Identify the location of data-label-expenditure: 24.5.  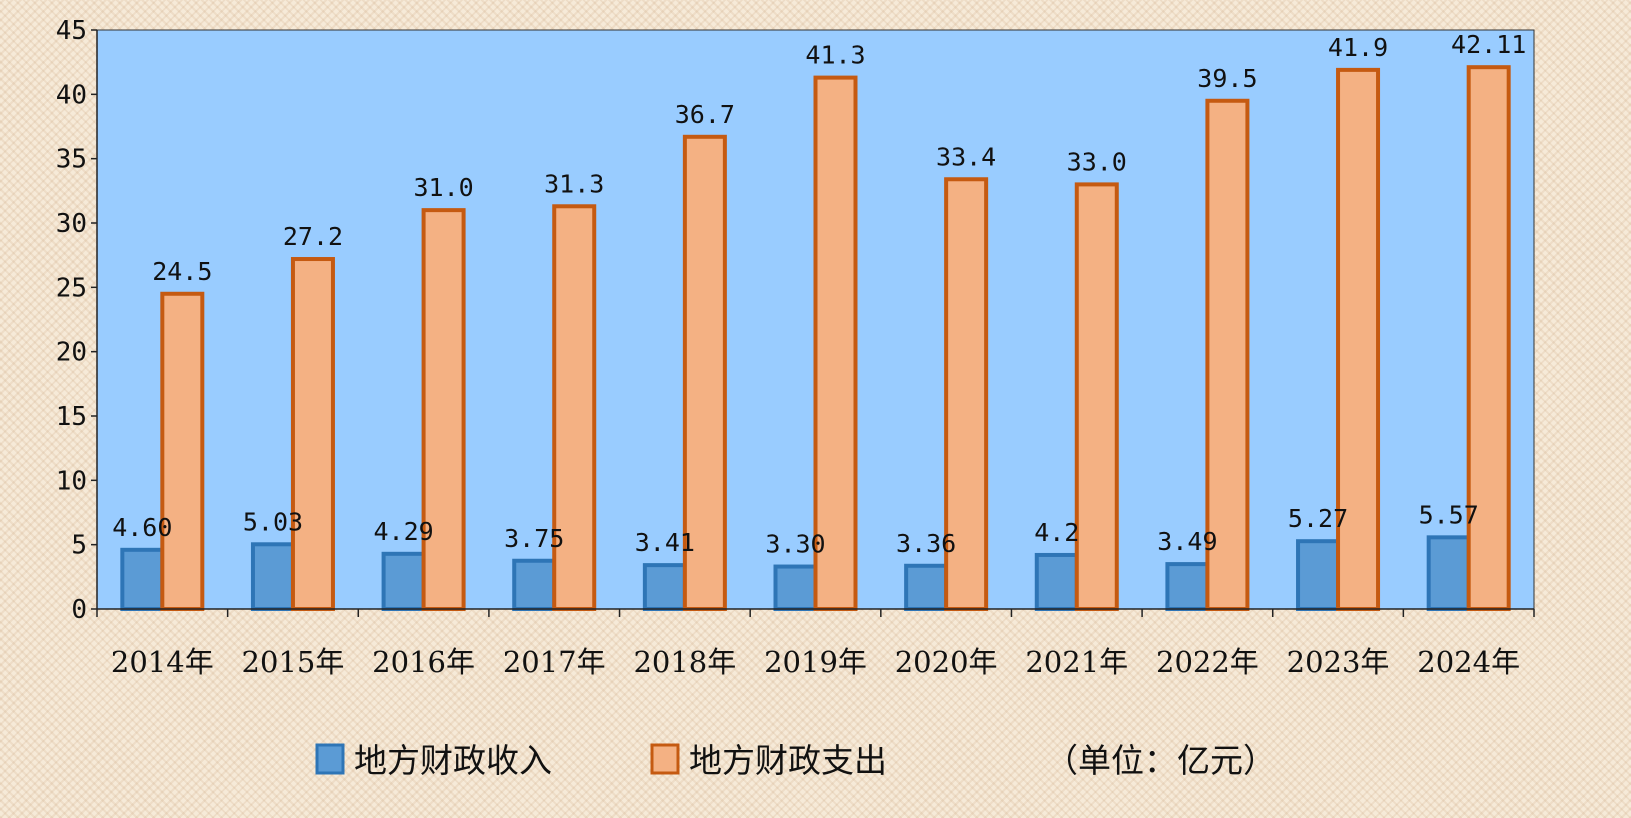
(182, 271).